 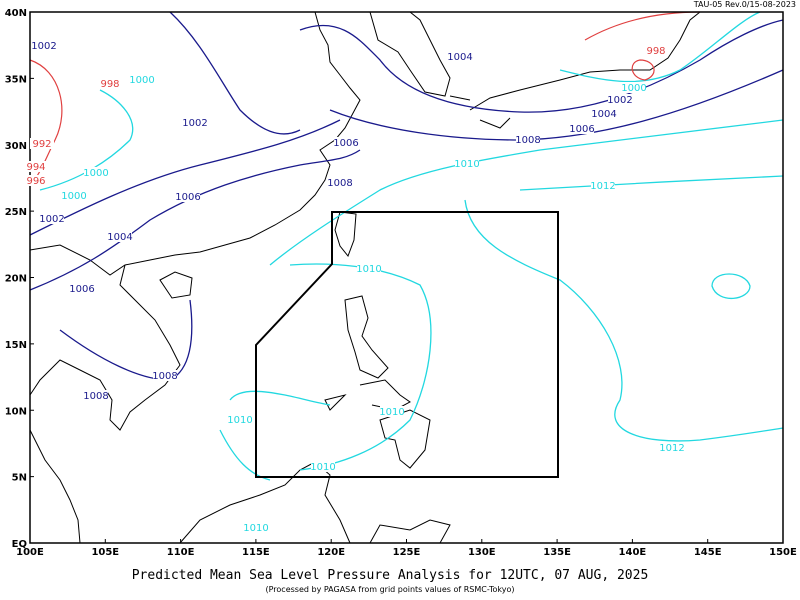 I want to click on lat-label: 30N, so click(x=16, y=146).